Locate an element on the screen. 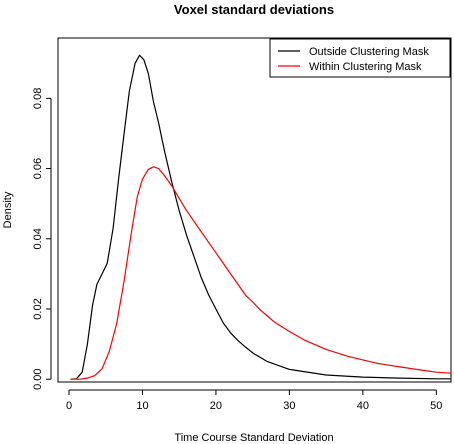  legend-label-1: Outside Clustering Mask is located at coordinates (369, 52).